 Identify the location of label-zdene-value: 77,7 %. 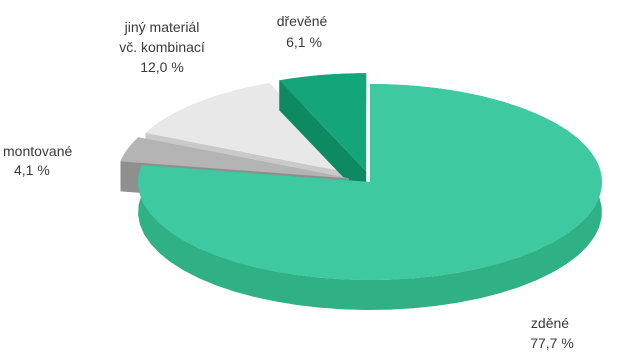
(552, 343).